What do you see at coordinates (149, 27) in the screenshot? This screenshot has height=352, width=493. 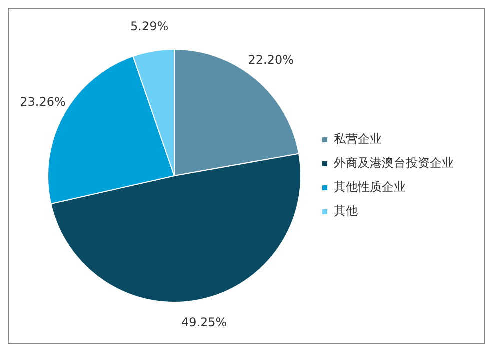 I see `data-label: 5.29%` at bounding box center [149, 27].